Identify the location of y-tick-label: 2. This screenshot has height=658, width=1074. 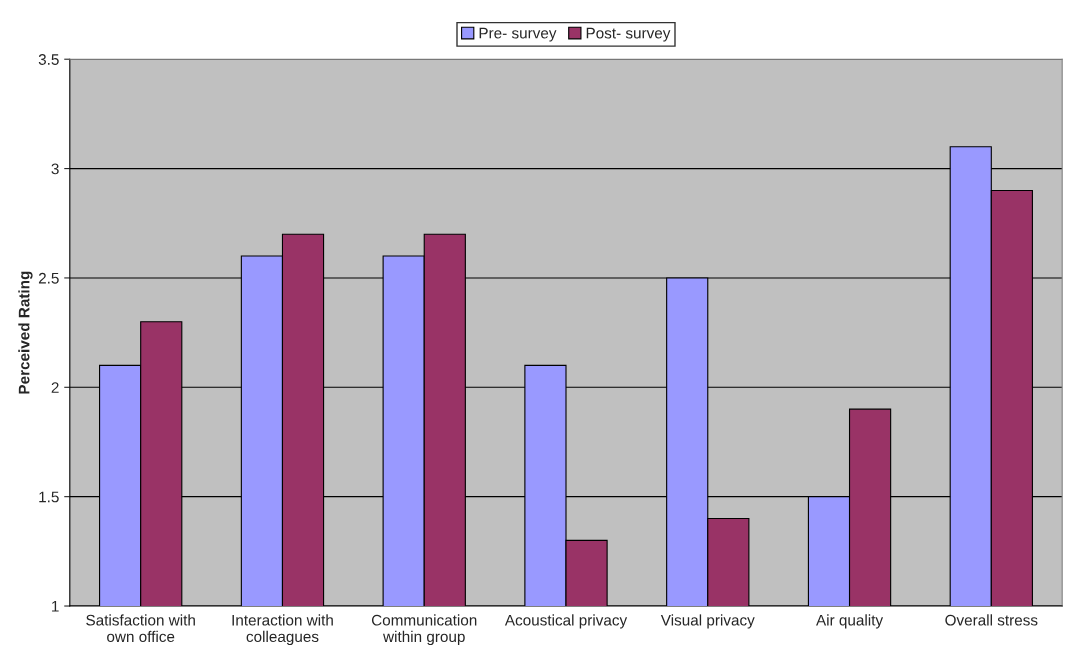
(55, 387).